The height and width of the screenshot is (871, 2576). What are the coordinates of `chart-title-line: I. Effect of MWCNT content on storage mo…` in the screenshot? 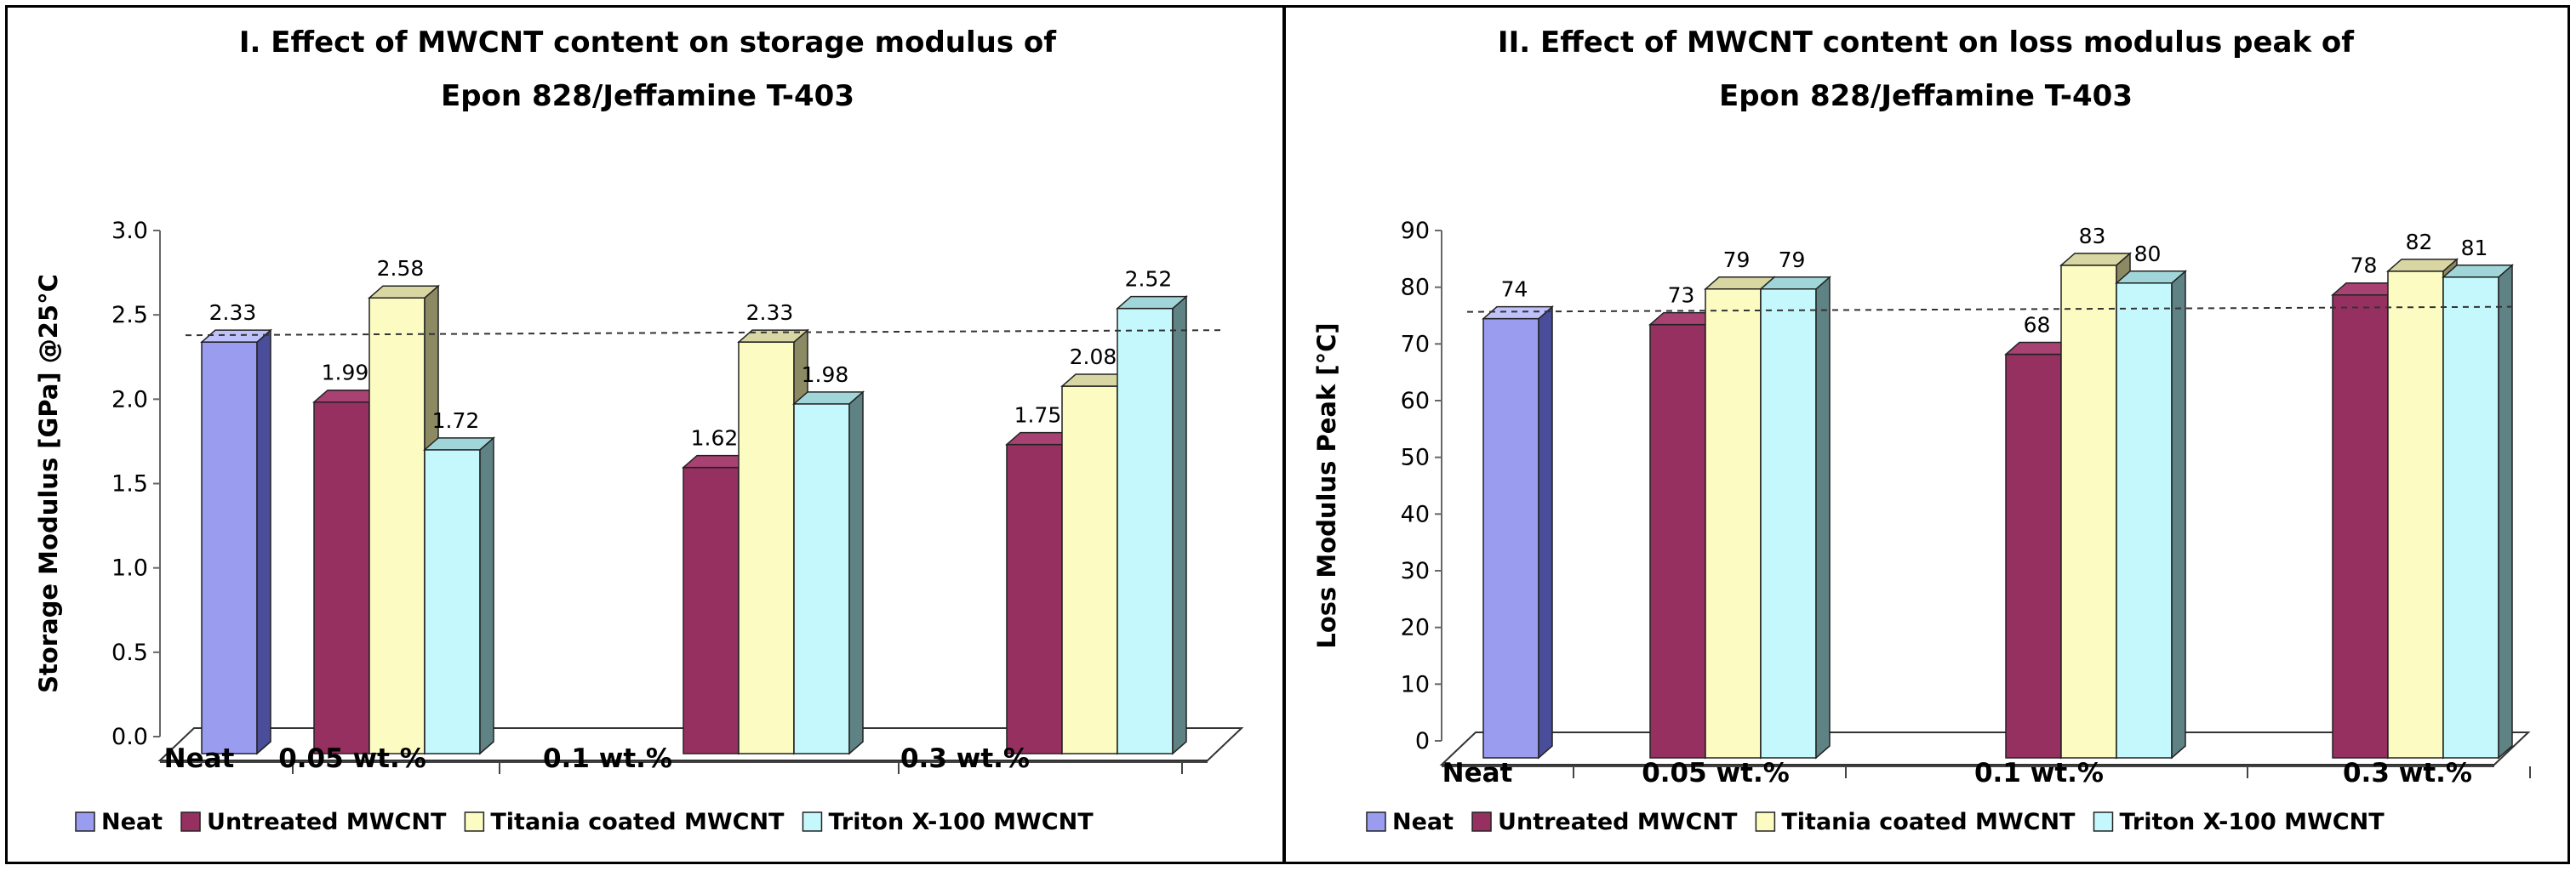 It's located at (648, 43).